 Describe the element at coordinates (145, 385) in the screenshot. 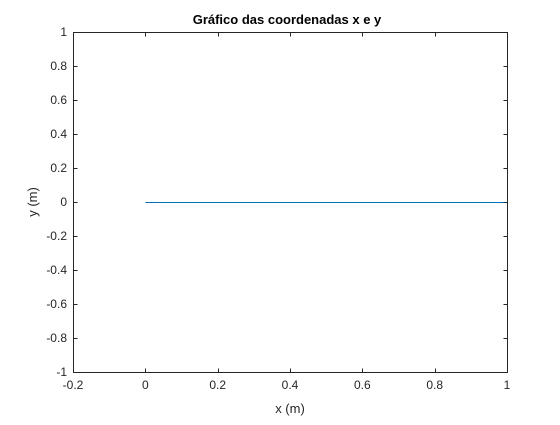

I see `x-tick-label: 0` at that location.